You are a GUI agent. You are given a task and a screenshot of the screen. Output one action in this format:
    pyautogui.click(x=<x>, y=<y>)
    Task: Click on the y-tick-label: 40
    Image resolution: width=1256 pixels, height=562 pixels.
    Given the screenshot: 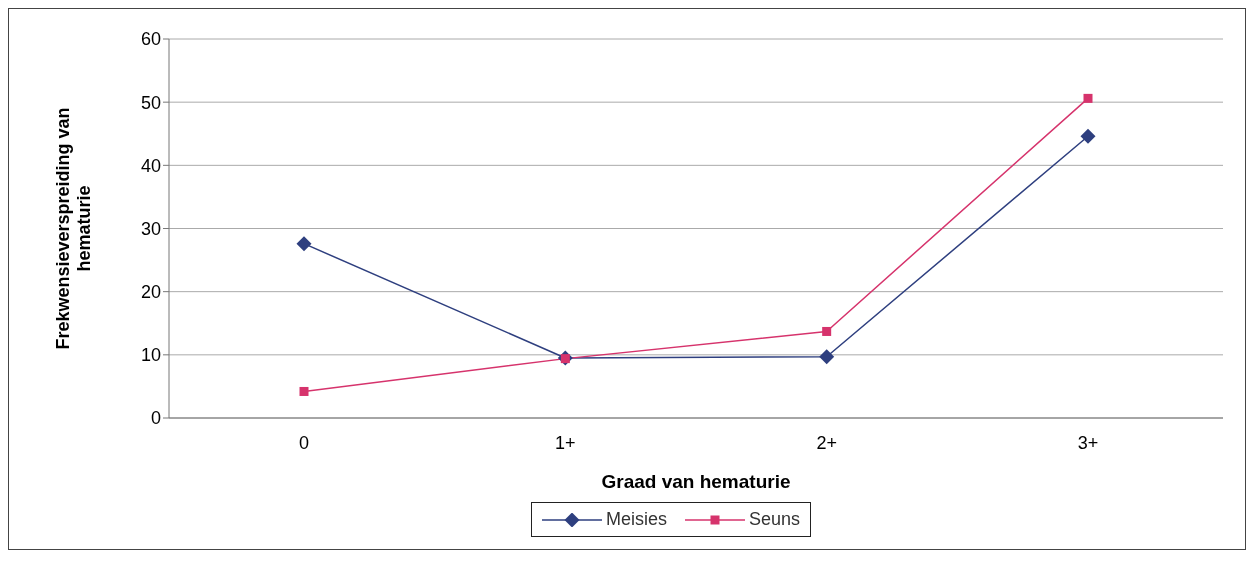 What is the action you would take?
    pyautogui.click(x=150, y=165)
    